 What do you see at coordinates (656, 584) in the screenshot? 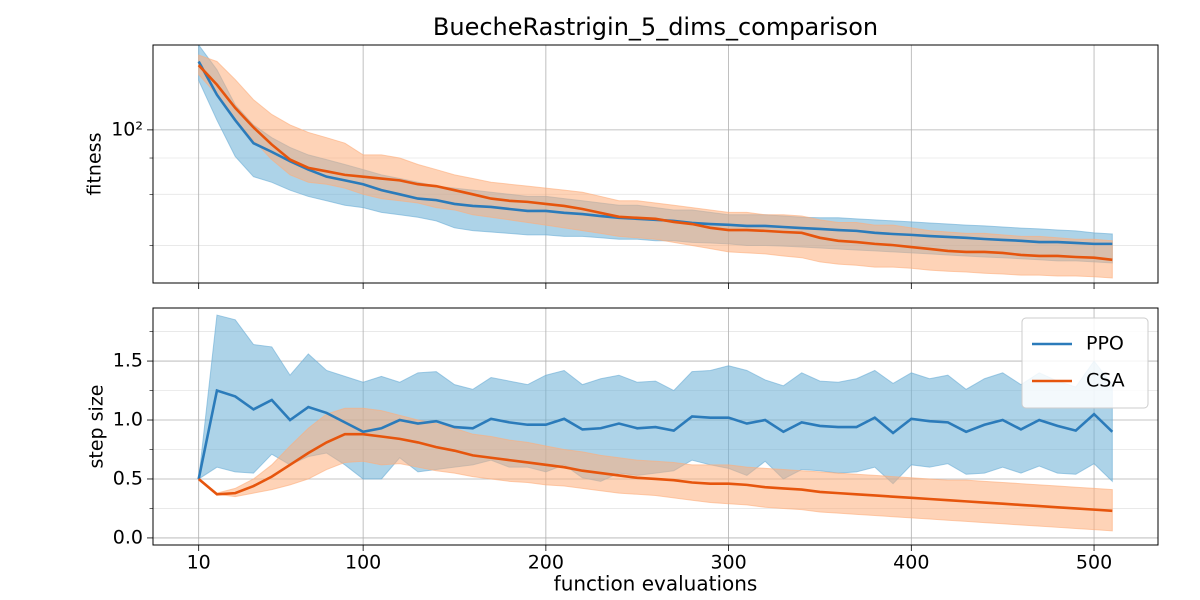
I see `x-axis-label: function evaluations` at bounding box center [656, 584].